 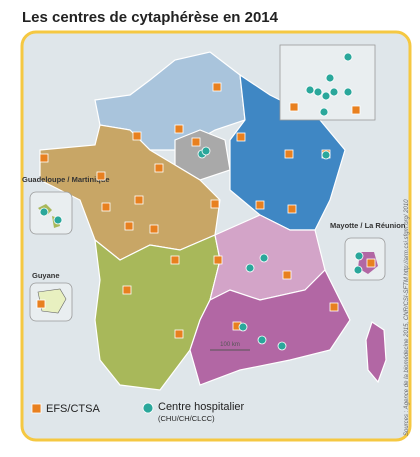 What do you see at coordinates (130, 192) in the screenshot?
I see `region-west` at bounding box center [130, 192].